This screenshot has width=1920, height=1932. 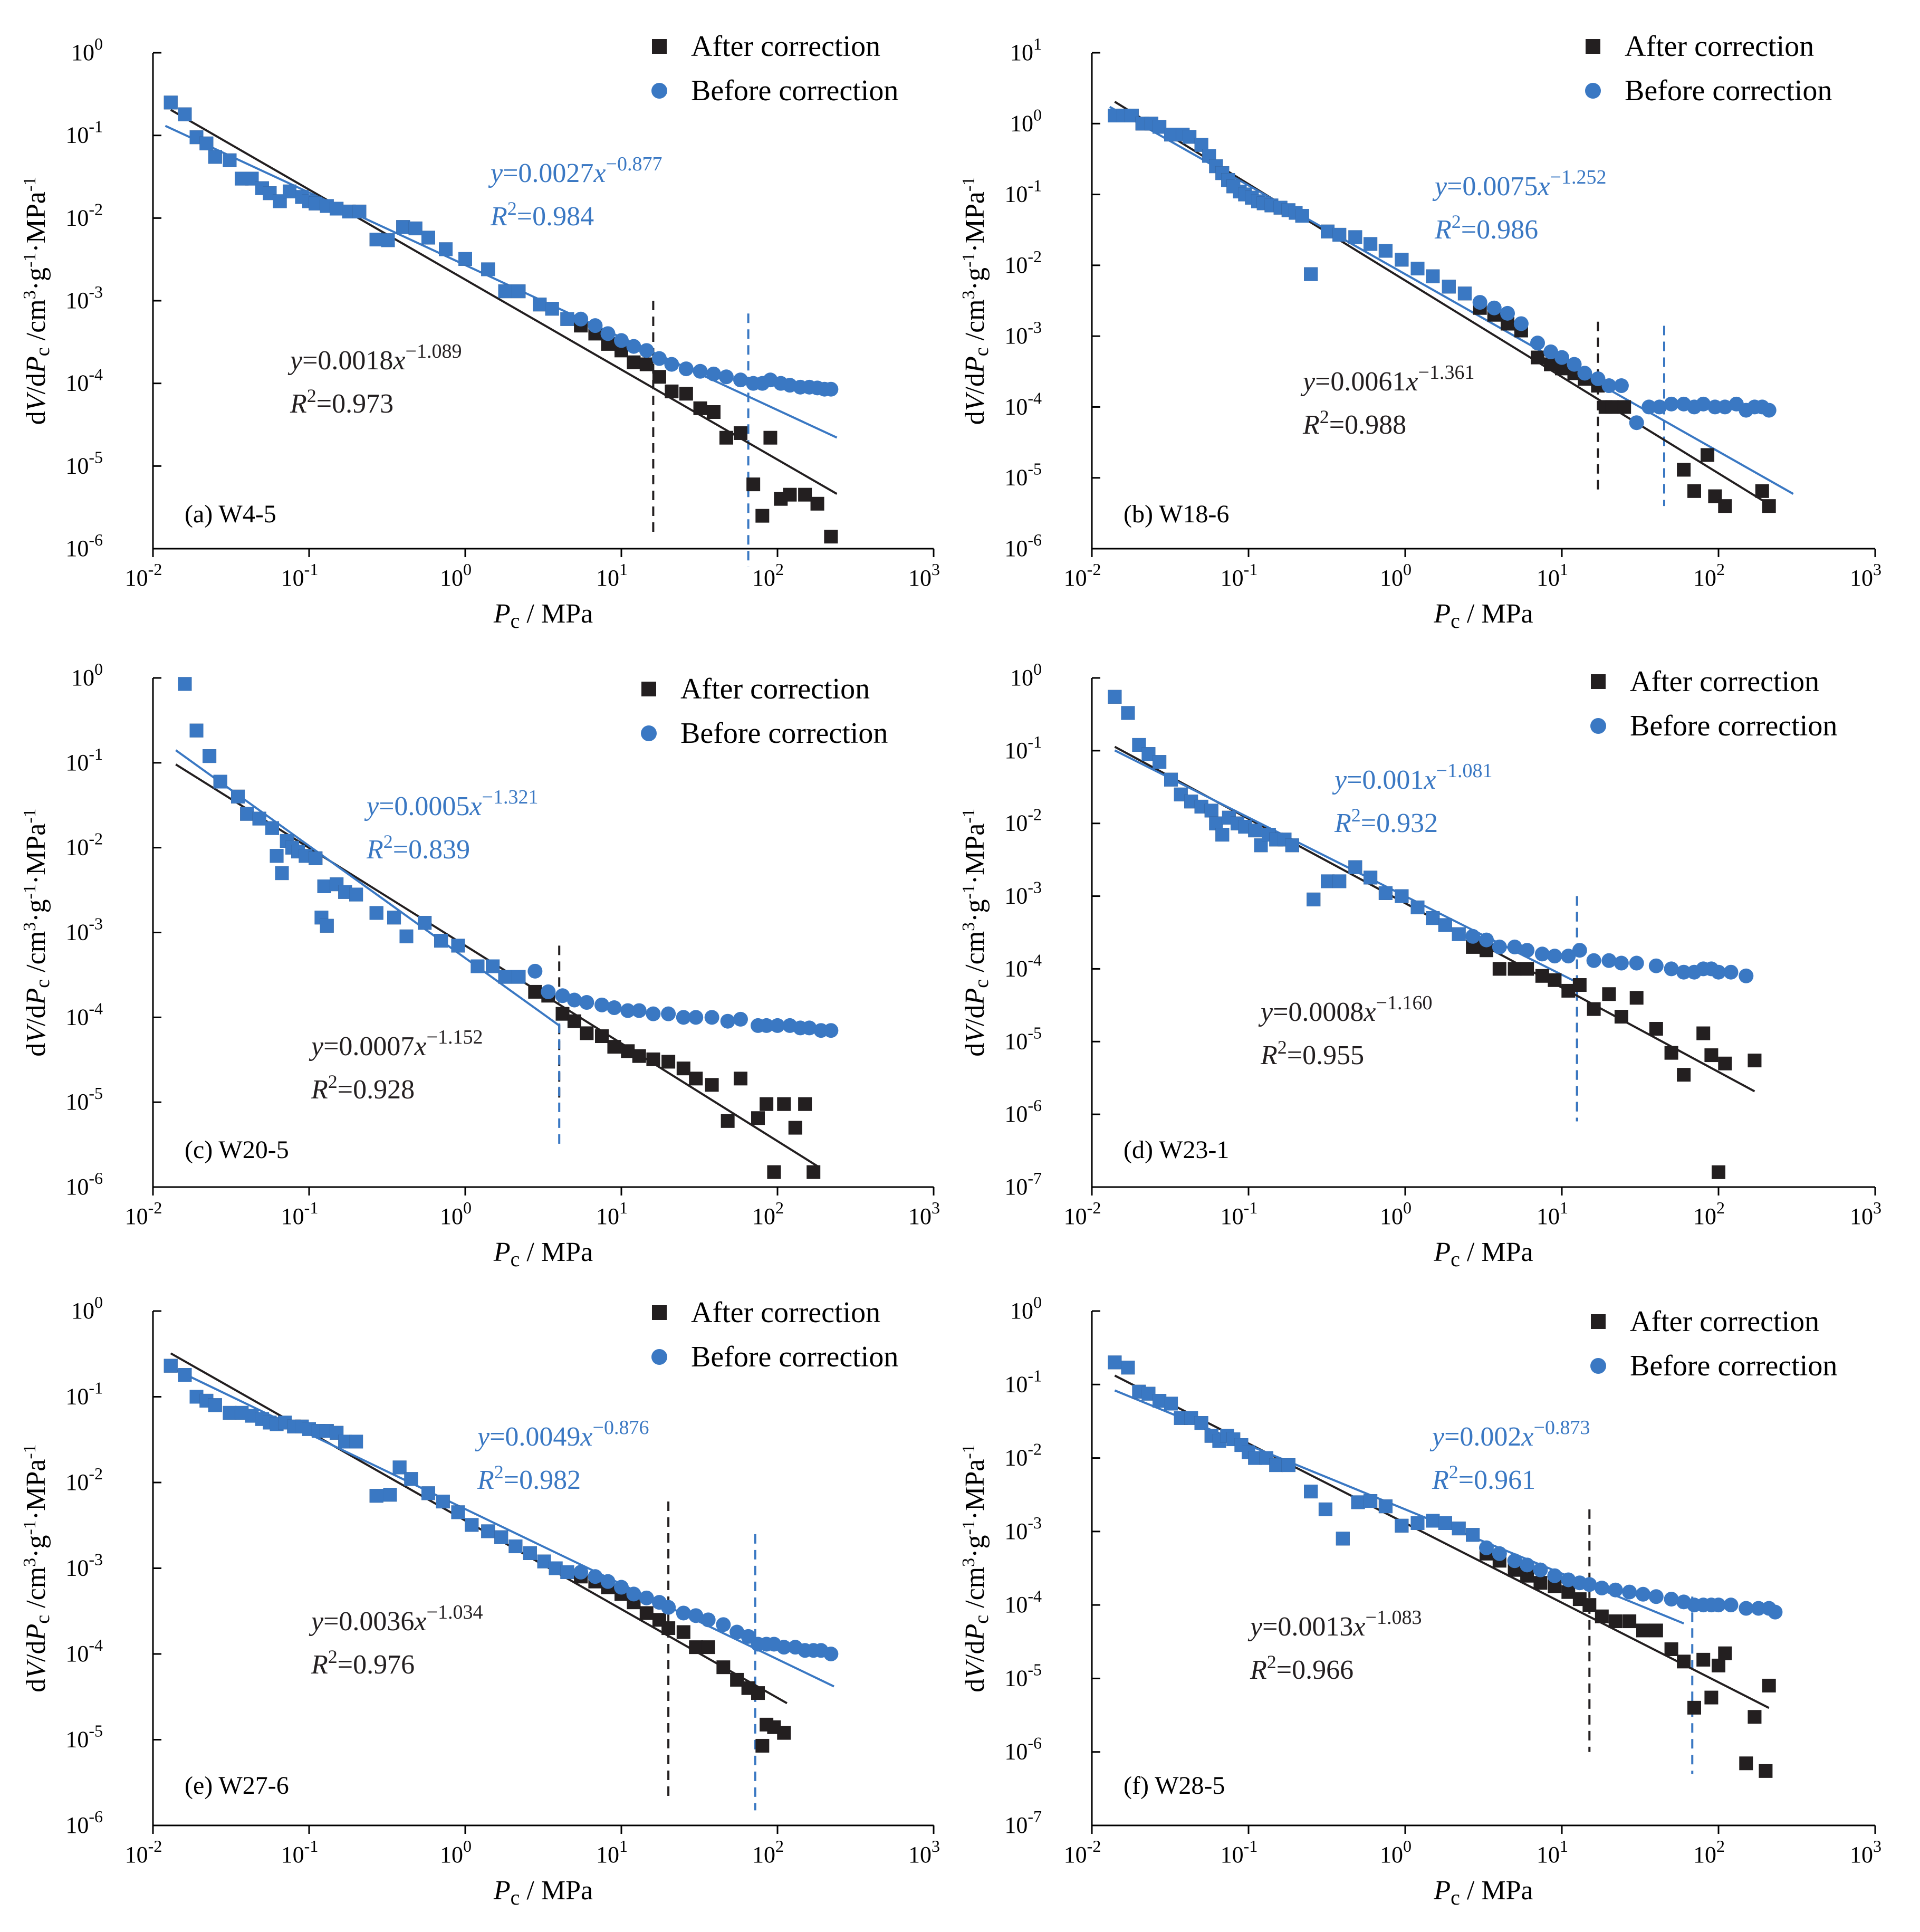 I want to click on fit-after-equation: y=0.0013x−1.083, so click(x=1334, y=1624).